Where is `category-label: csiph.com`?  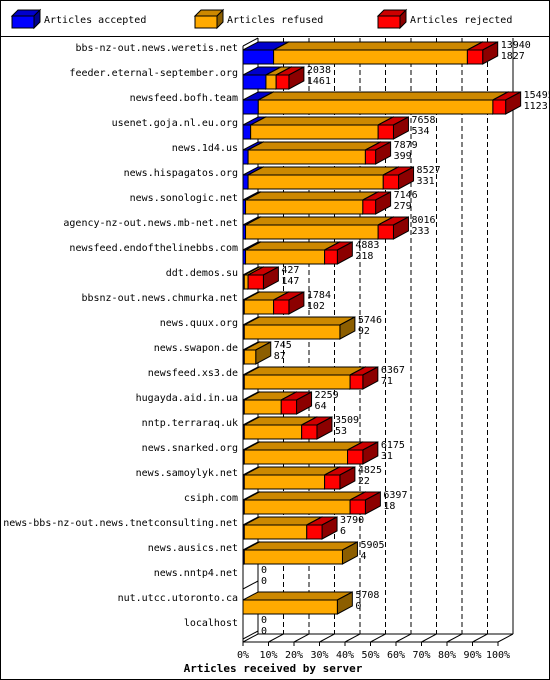
category-label: csiph.com is located at coordinates (211, 498).